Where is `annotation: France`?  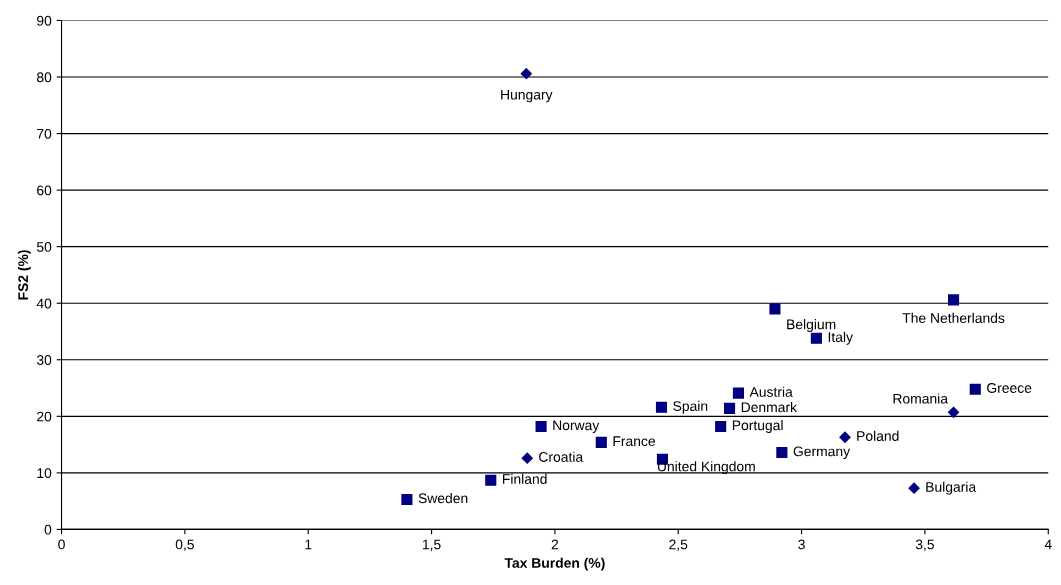 annotation: France is located at coordinates (634, 441).